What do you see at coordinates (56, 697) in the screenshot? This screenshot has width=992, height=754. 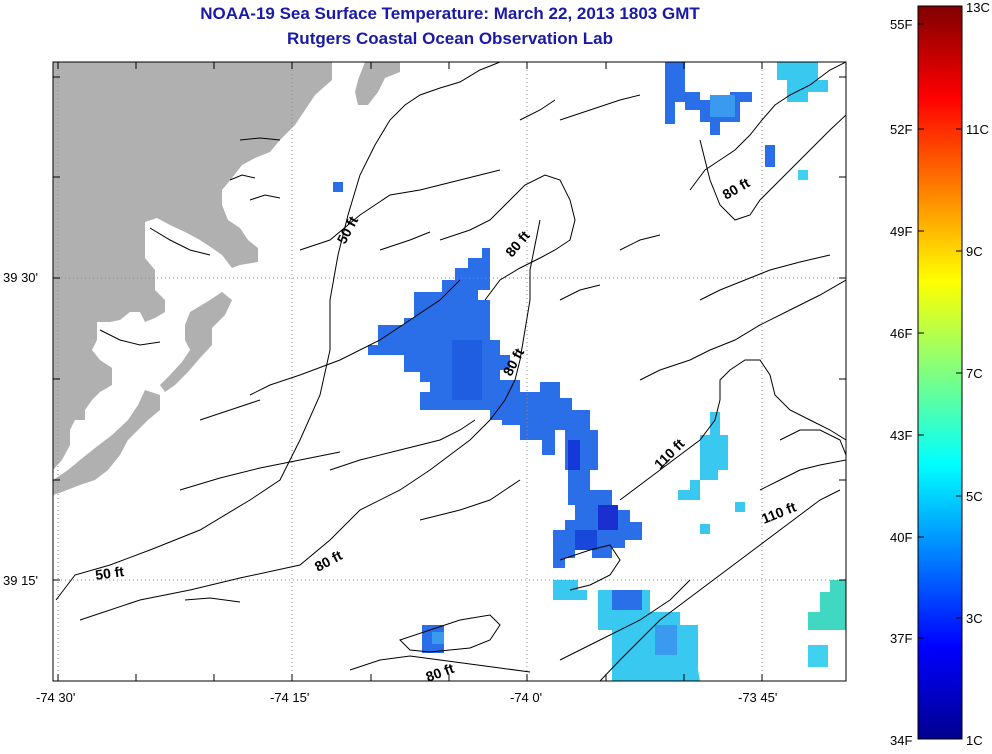 I see `lon-label: -74 30'` at bounding box center [56, 697].